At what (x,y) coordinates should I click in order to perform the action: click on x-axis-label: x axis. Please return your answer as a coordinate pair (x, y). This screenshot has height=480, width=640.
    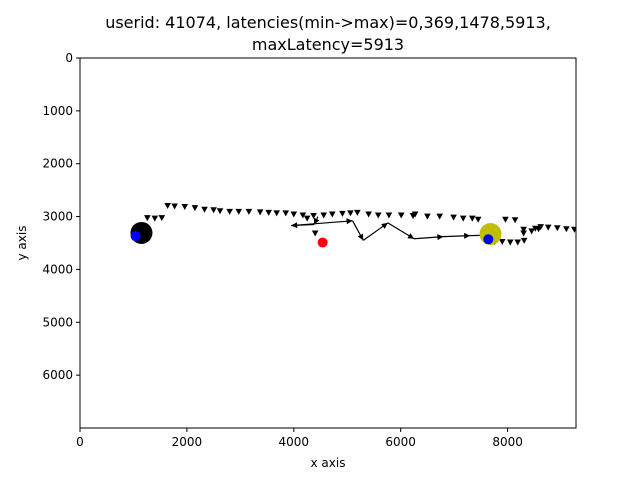
    Looking at the image, I should click on (328, 463).